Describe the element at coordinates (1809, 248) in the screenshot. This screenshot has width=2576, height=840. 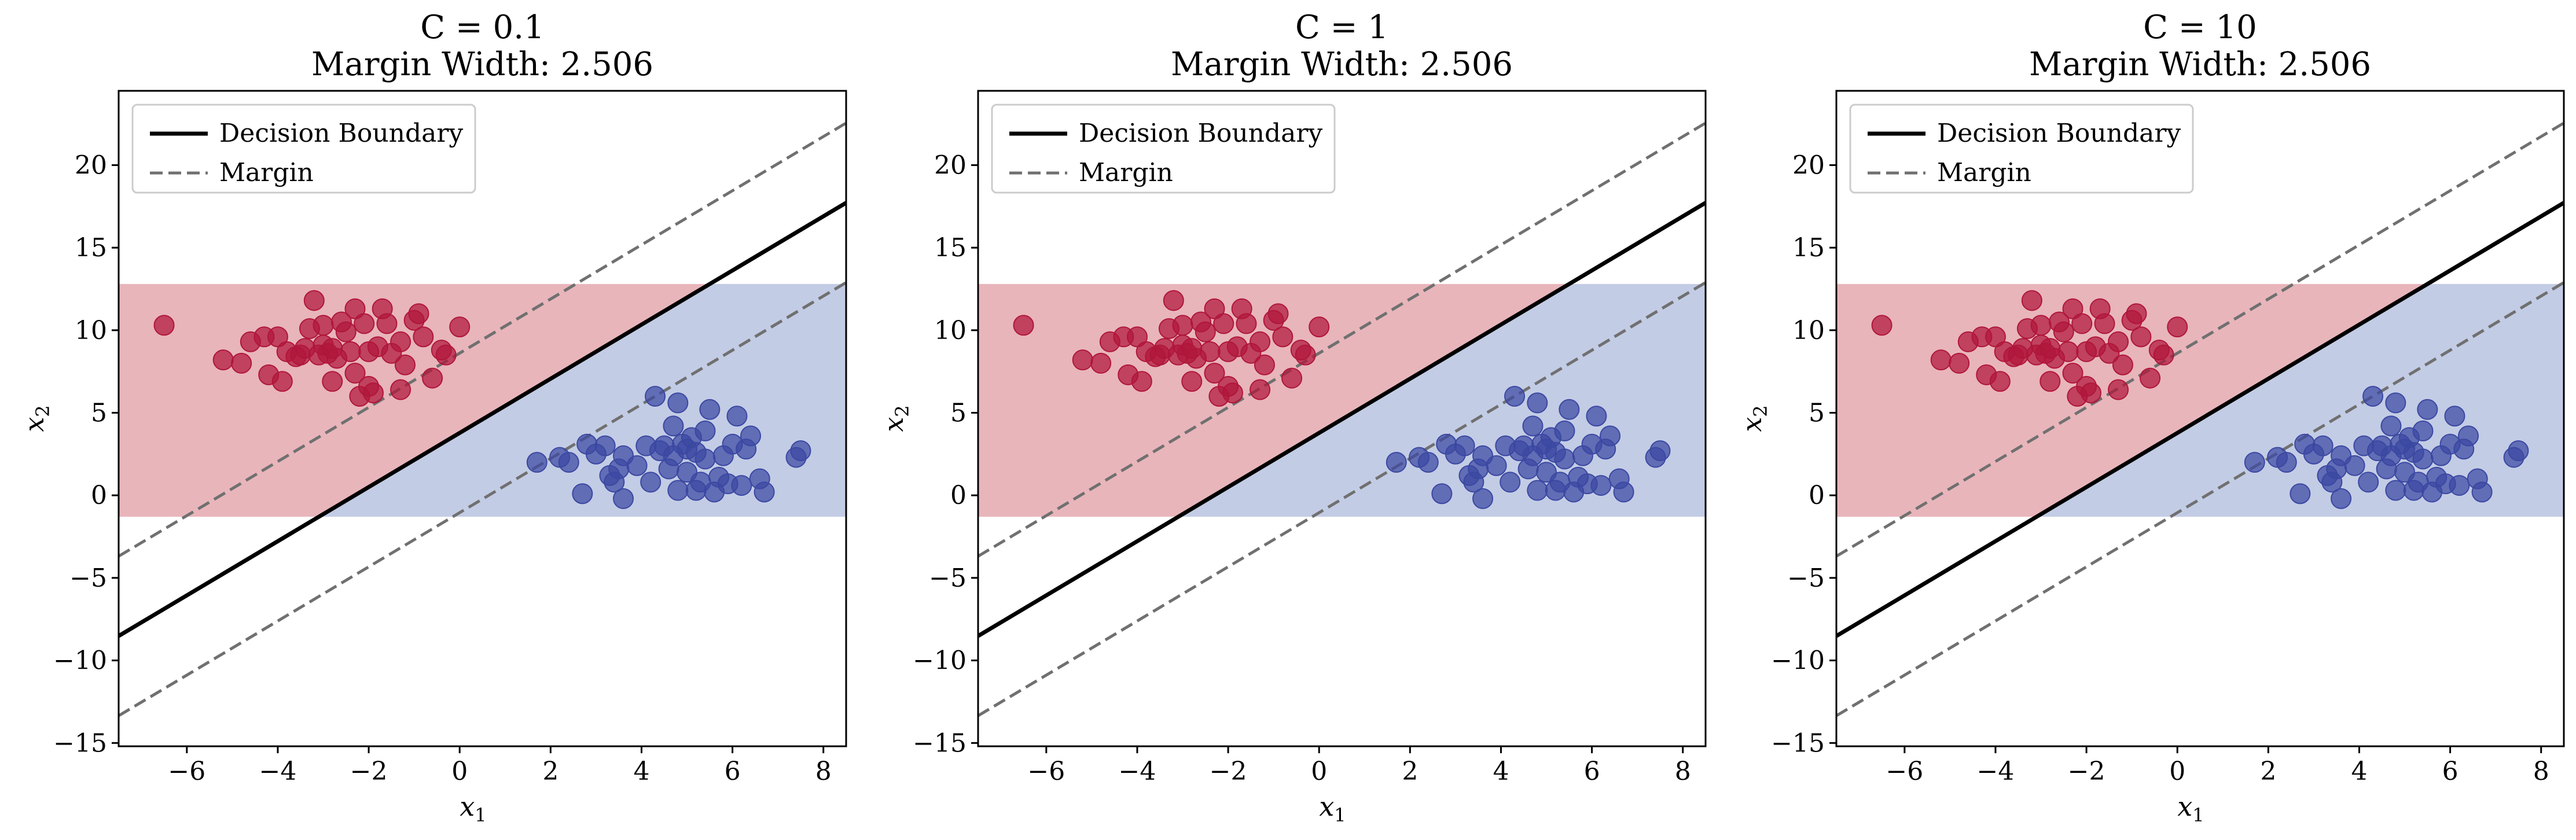
I see `y-tick-label: 15` at that location.